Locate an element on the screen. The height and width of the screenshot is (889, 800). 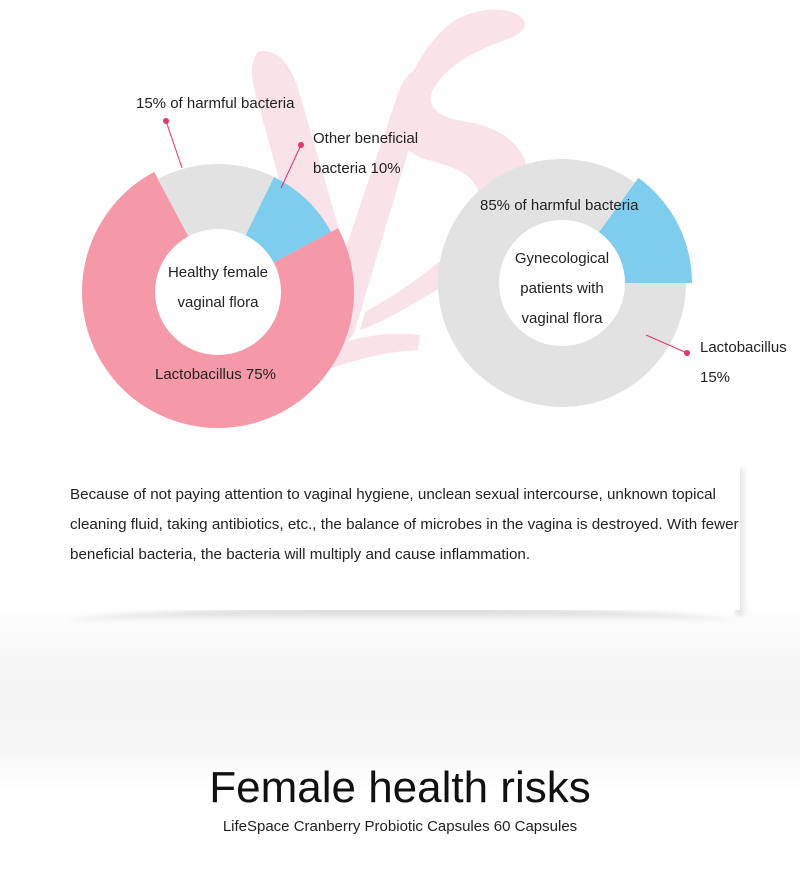
left-beneficial-dot is located at coordinates (301, 145).